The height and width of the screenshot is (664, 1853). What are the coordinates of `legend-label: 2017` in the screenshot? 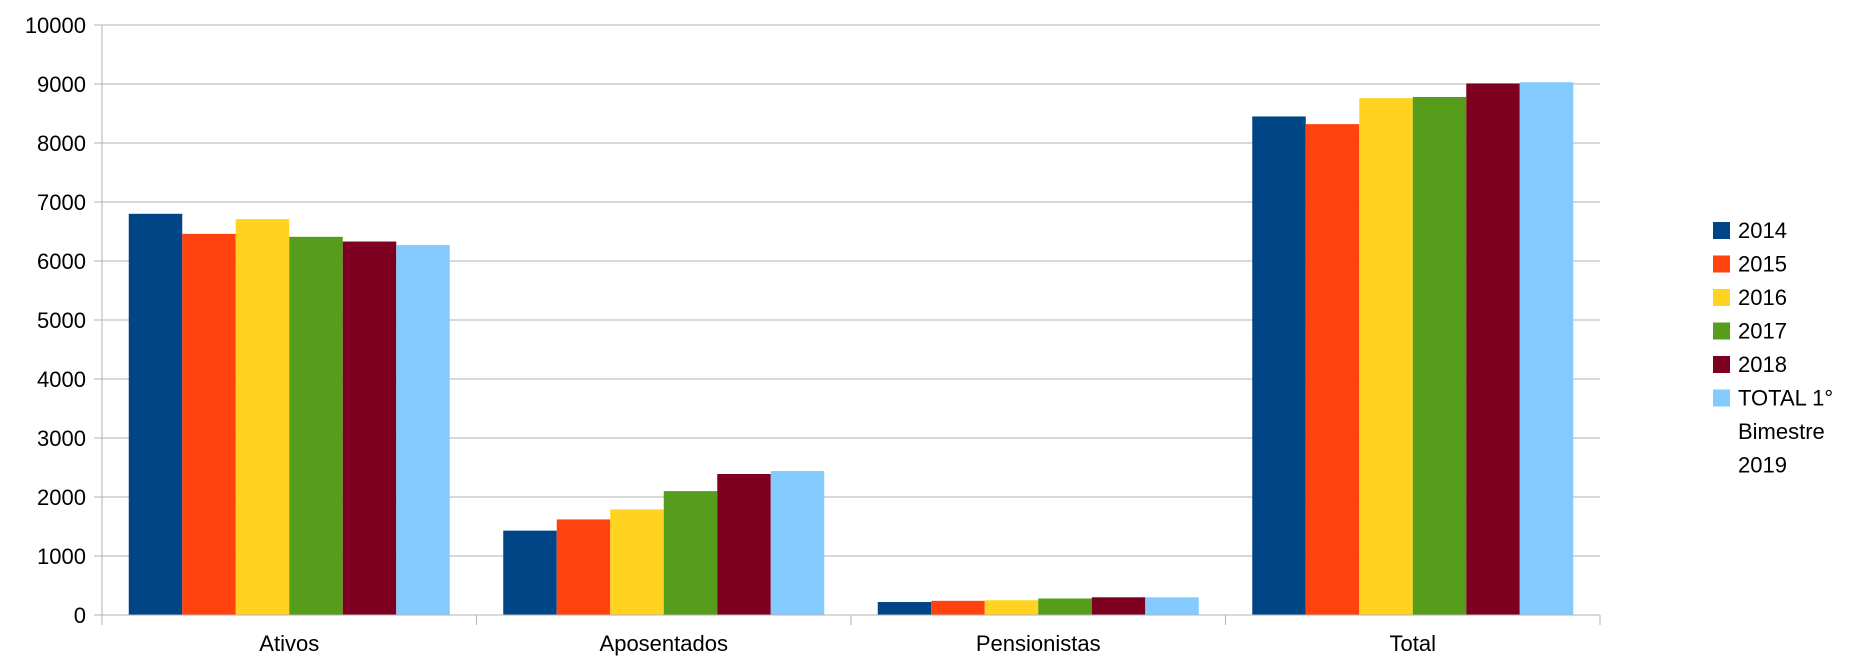 It's located at (1762, 331).